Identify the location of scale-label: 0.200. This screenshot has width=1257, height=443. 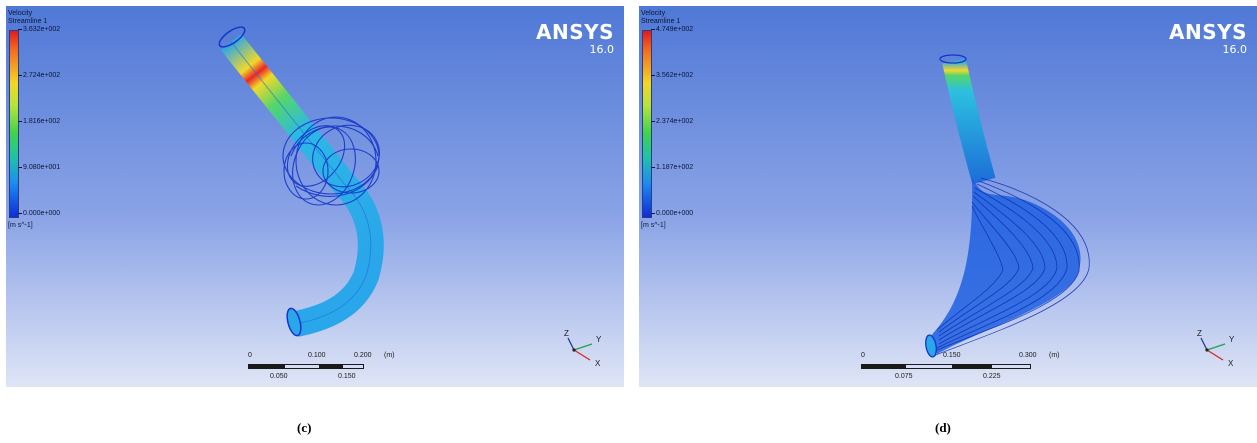
(363, 355).